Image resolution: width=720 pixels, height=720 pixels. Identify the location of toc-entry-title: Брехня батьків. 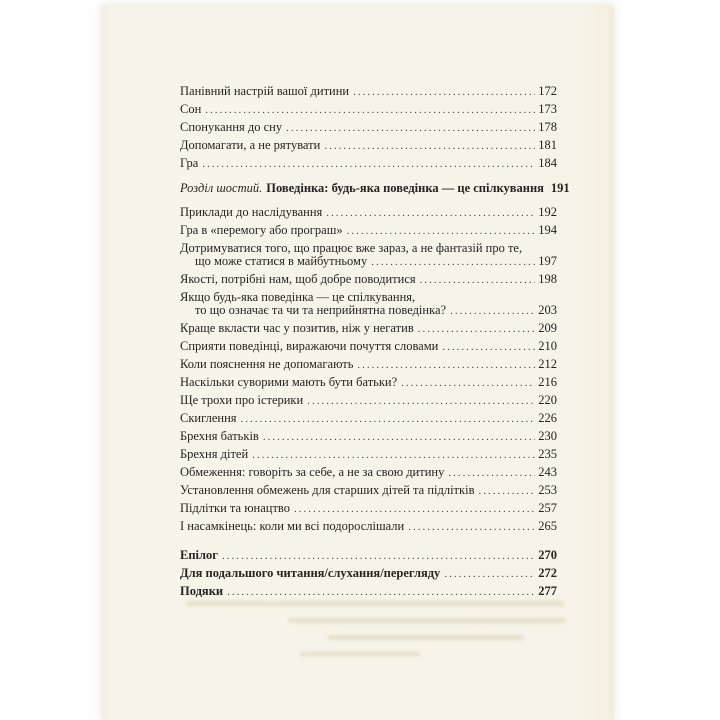
(219, 436).